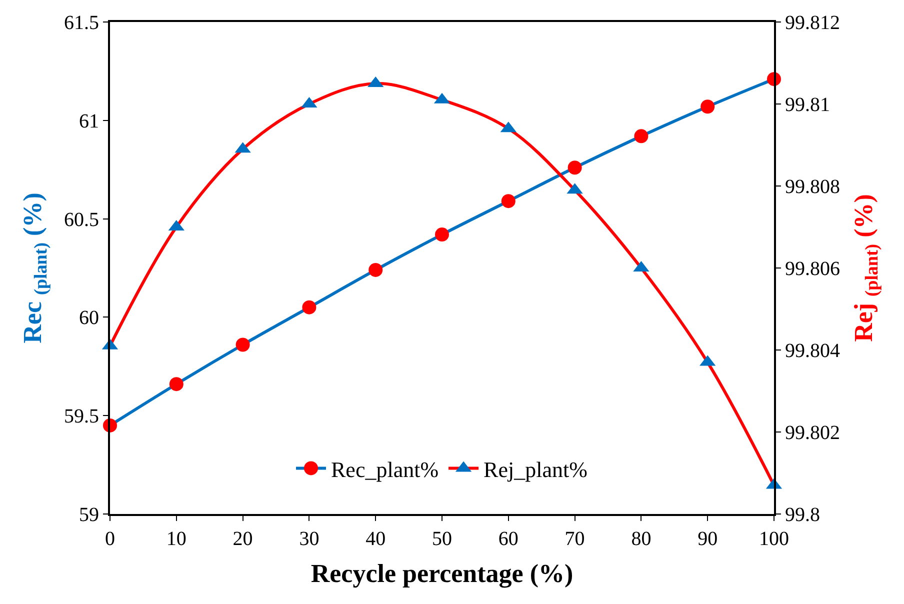  I want to click on x-tick-label: 20, so click(242, 539).